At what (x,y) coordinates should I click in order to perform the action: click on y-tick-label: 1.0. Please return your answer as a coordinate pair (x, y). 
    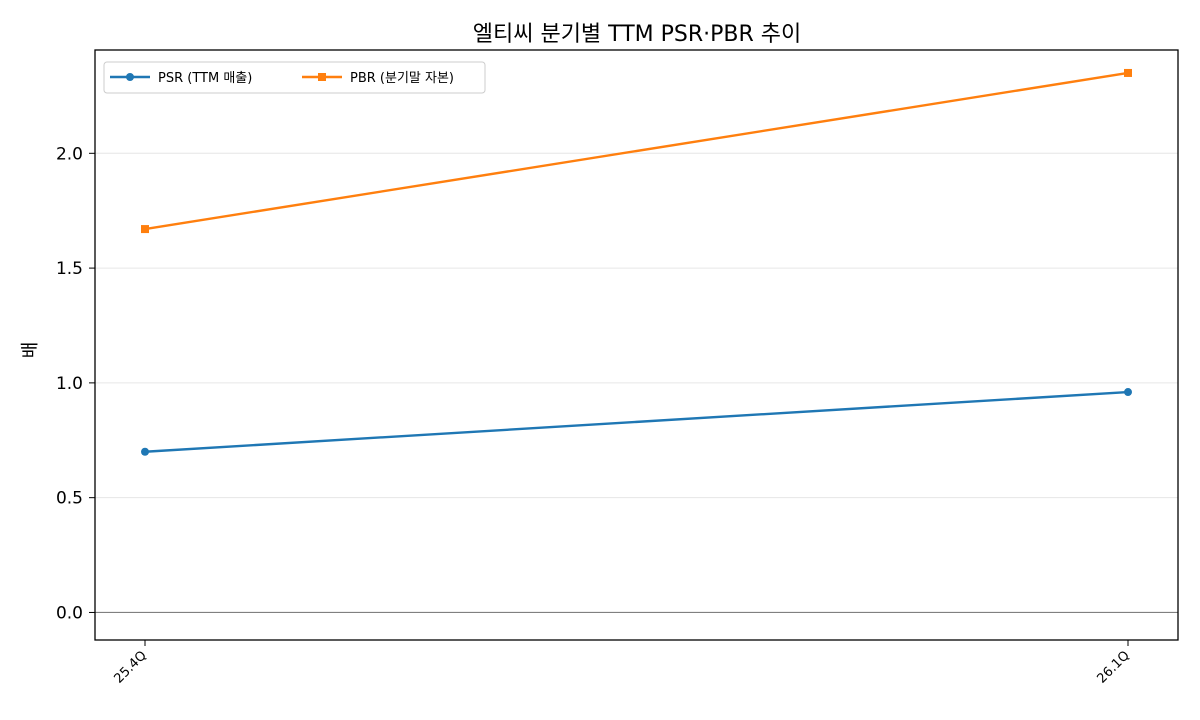
    Looking at the image, I should click on (69, 384).